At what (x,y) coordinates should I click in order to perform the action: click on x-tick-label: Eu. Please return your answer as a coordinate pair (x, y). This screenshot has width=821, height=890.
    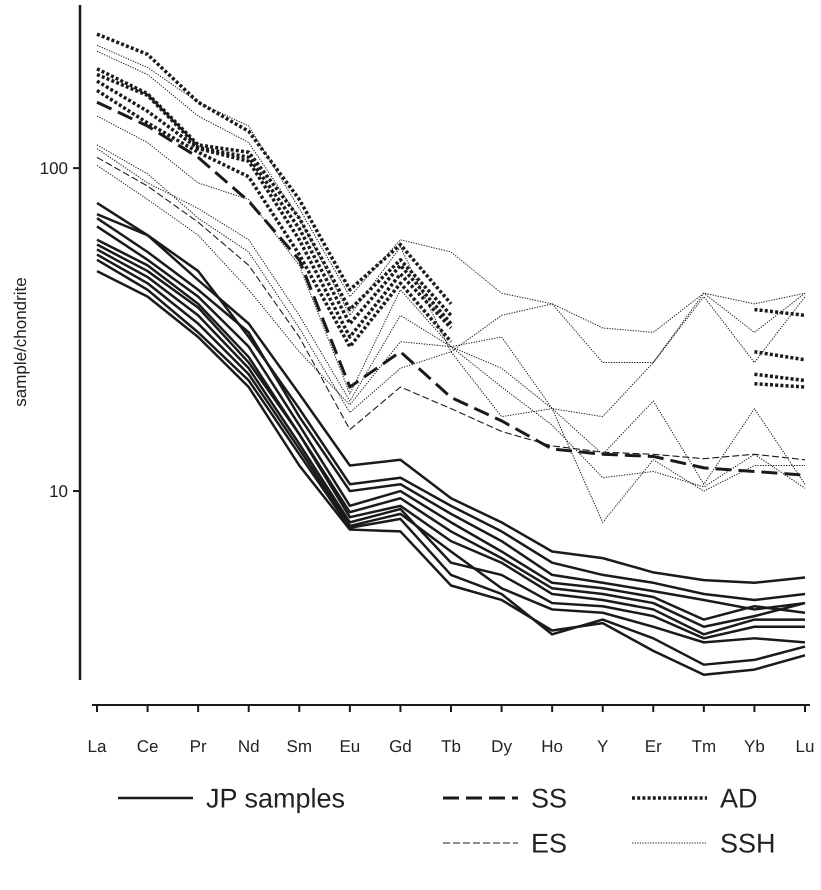
    Looking at the image, I should click on (349, 746).